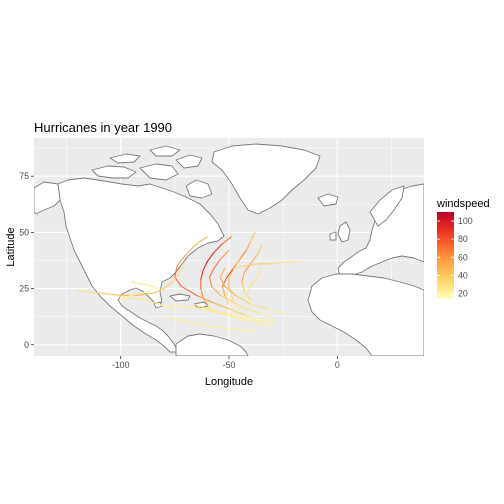 The width and height of the screenshot is (504, 504). I want to click on scandinavia-landmass, so click(387, 206).